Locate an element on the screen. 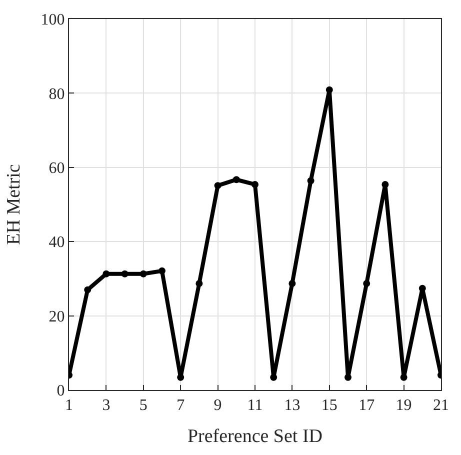  x-tick-label: 11 is located at coordinates (255, 405).